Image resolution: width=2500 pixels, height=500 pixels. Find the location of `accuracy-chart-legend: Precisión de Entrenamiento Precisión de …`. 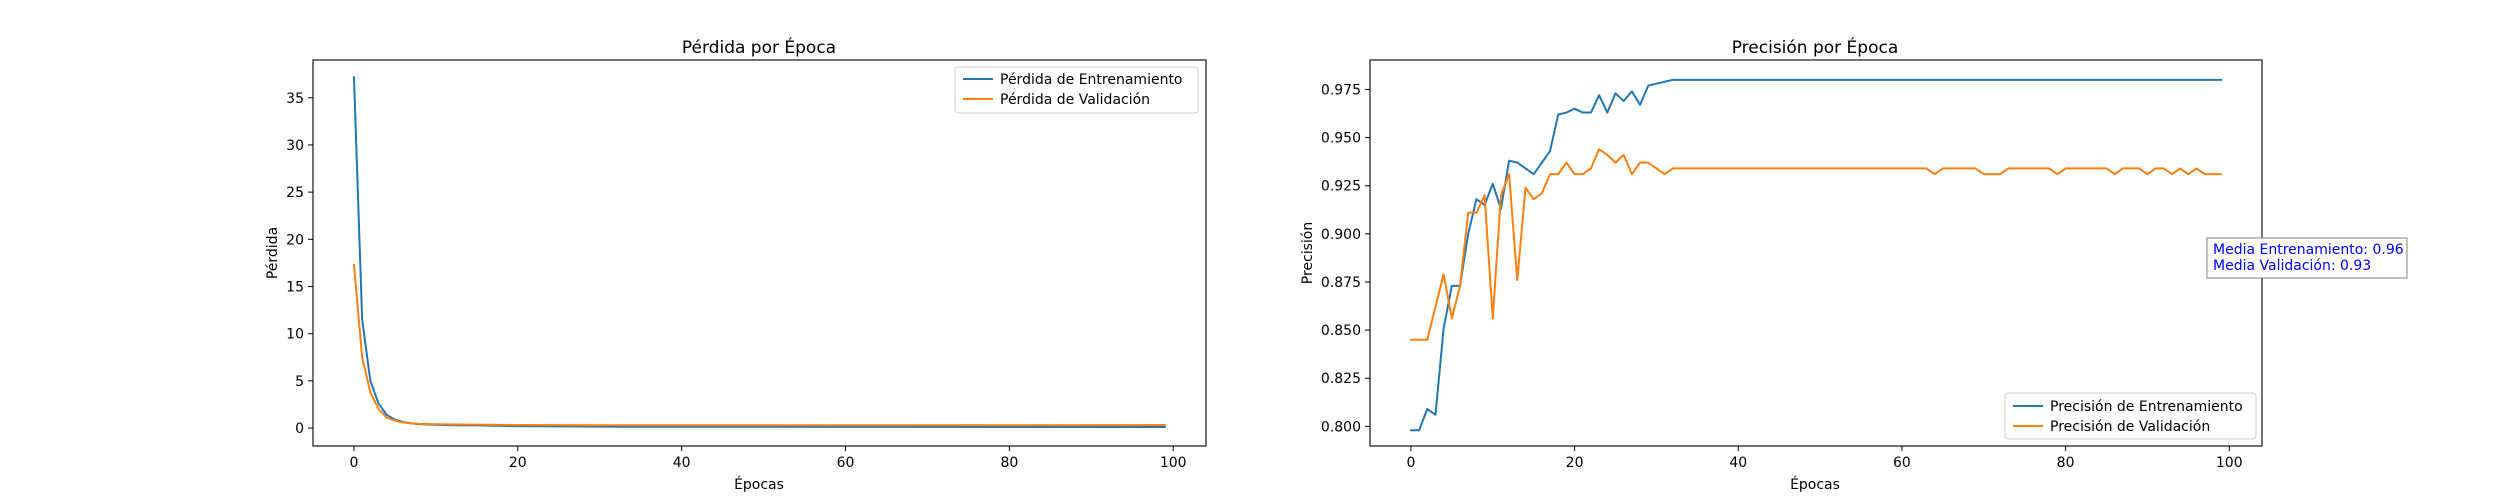

accuracy-chart-legend: Precisión de Entrenamiento Precisión de … is located at coordinates (2130, 416).